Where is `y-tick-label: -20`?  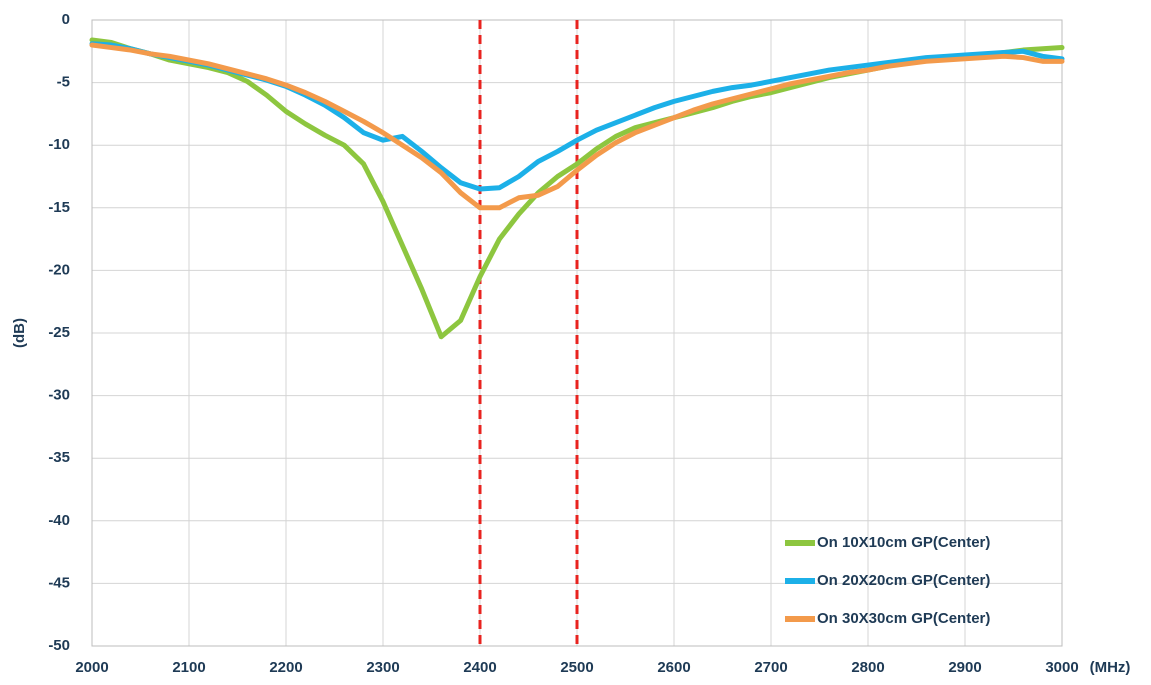 y-tick-label: -20 is located at coordinates (59, 269).